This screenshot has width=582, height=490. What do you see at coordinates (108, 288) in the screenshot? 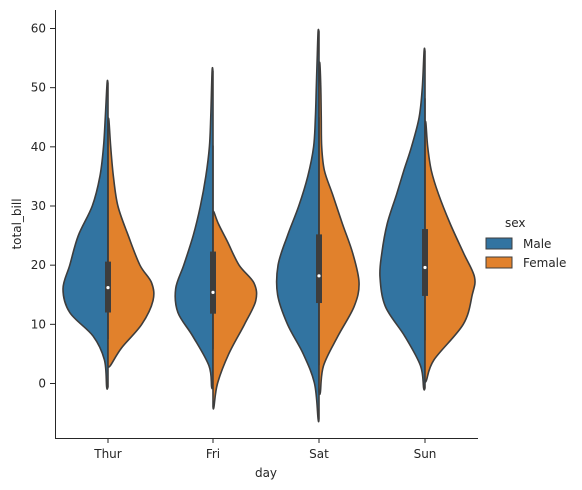
I see `median-dot-thur` at bounding box center [108, 288].